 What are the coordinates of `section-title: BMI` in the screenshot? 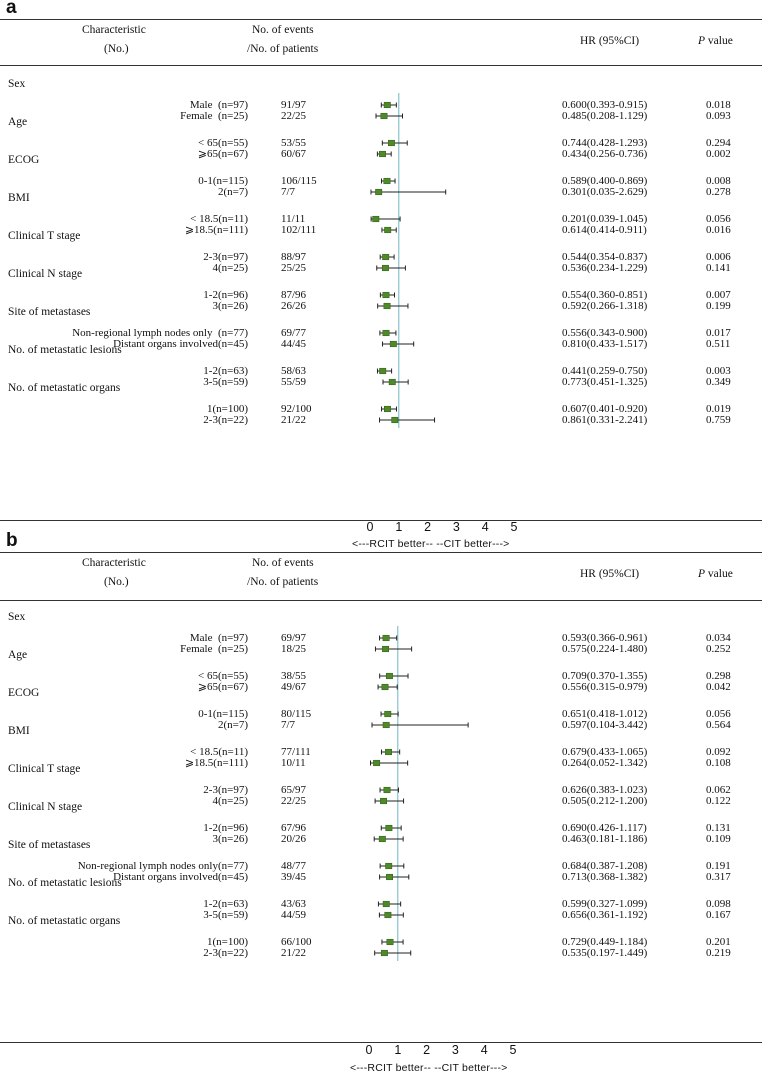 It's located at (19, 731).